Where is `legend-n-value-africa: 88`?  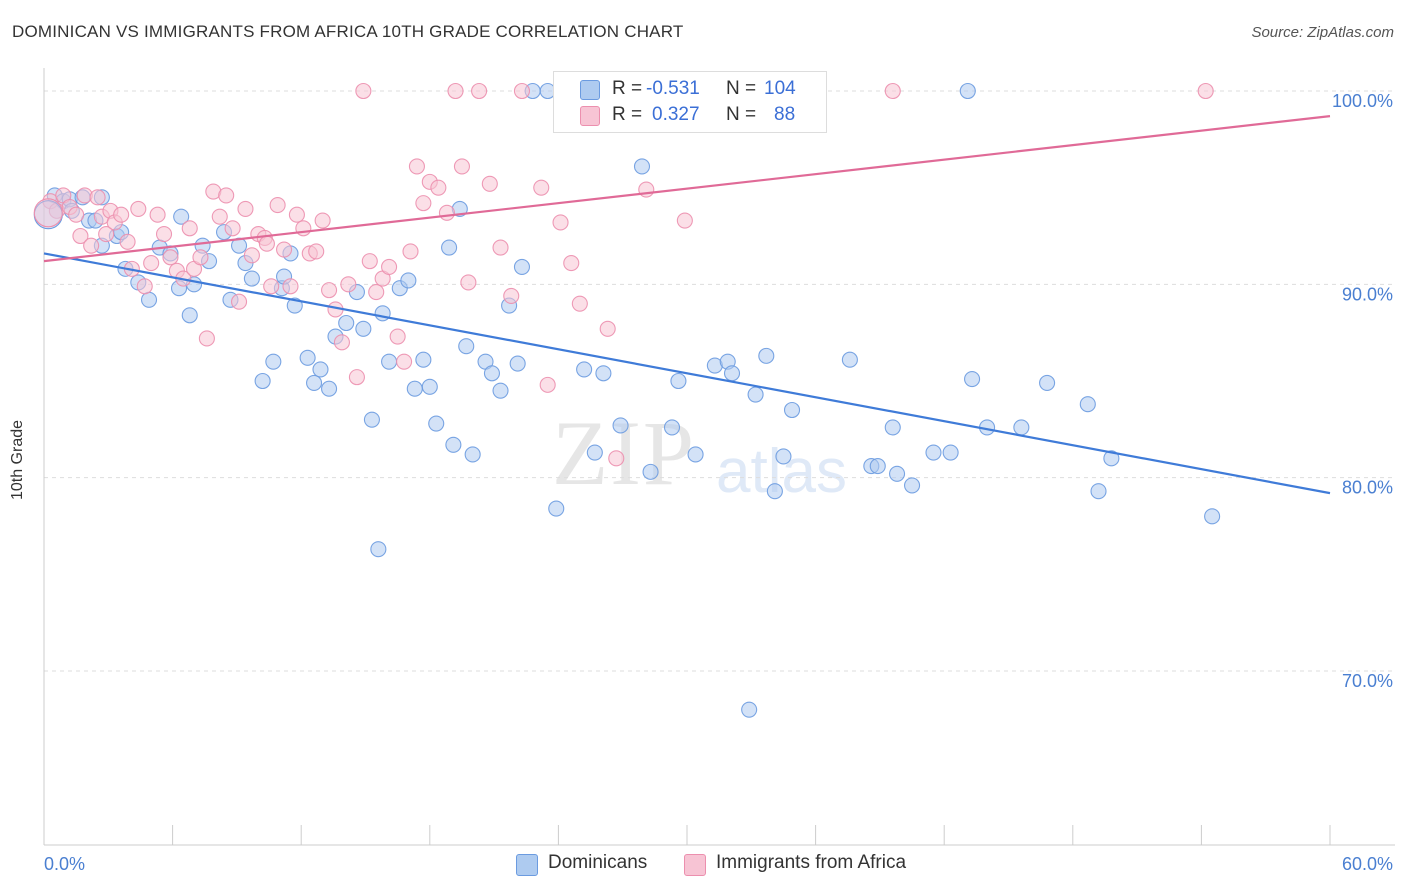
legend-n-value-africa: 88 is located at coordinates (785, 114).